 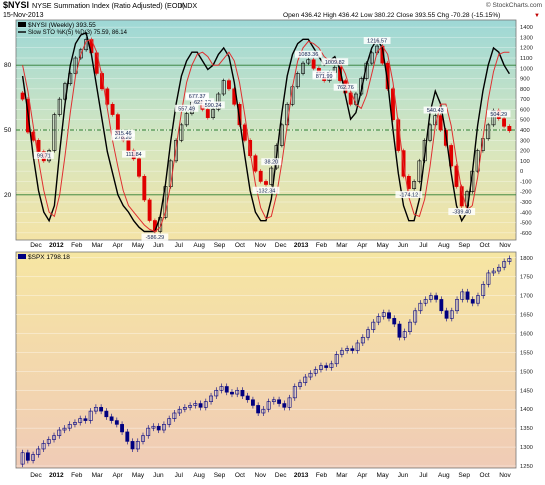 I want to click on spx-y-tick: 1800, so click(x=526, y=259).